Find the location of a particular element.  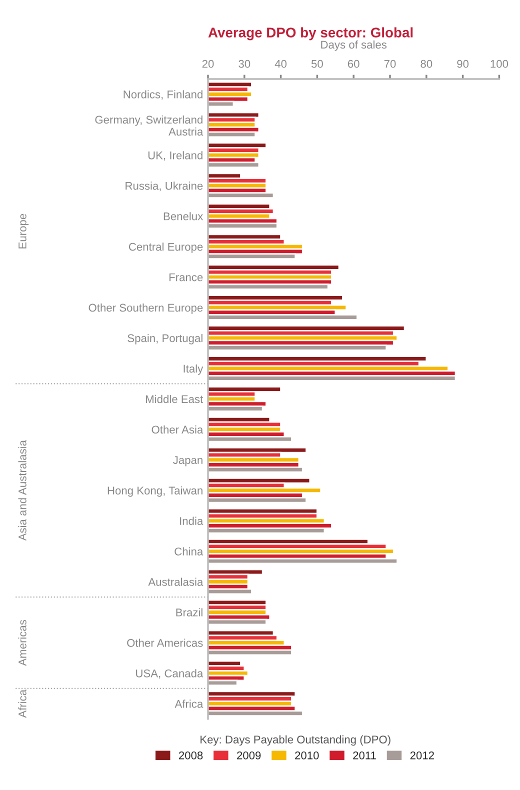

y-tick-label: China is located at coordinates (189, 551).